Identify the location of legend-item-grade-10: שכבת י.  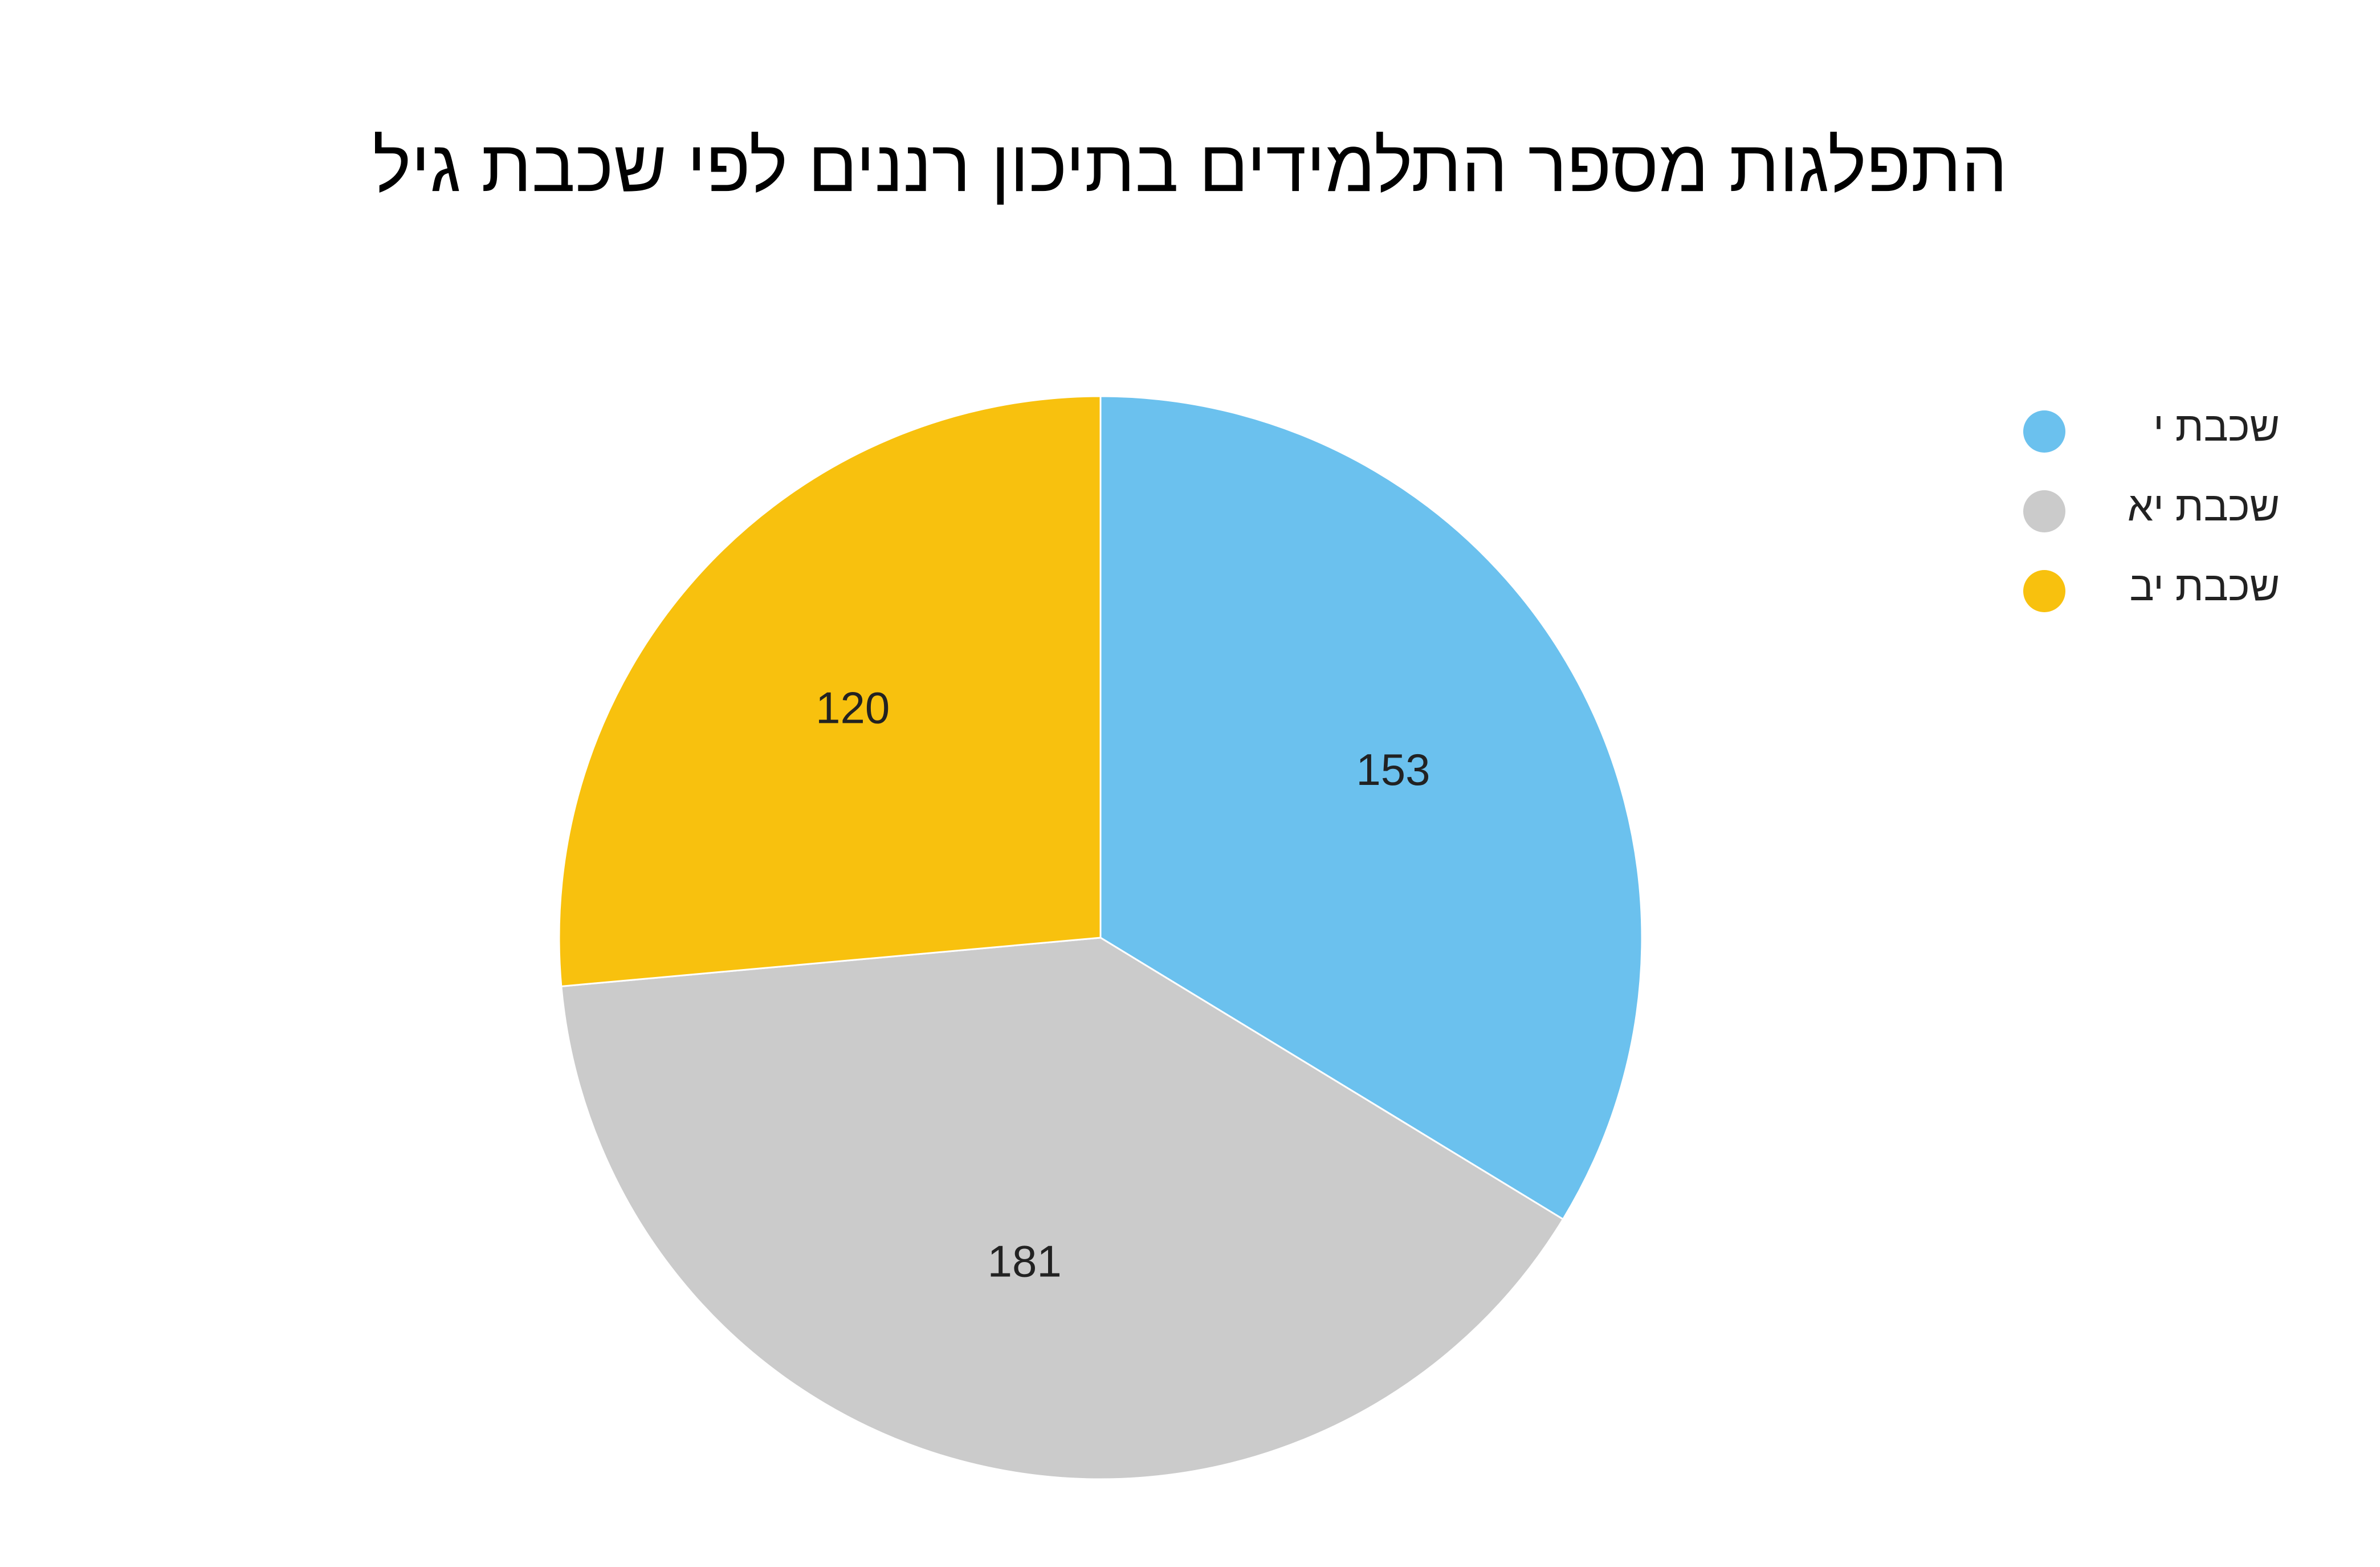
(2142, 428).